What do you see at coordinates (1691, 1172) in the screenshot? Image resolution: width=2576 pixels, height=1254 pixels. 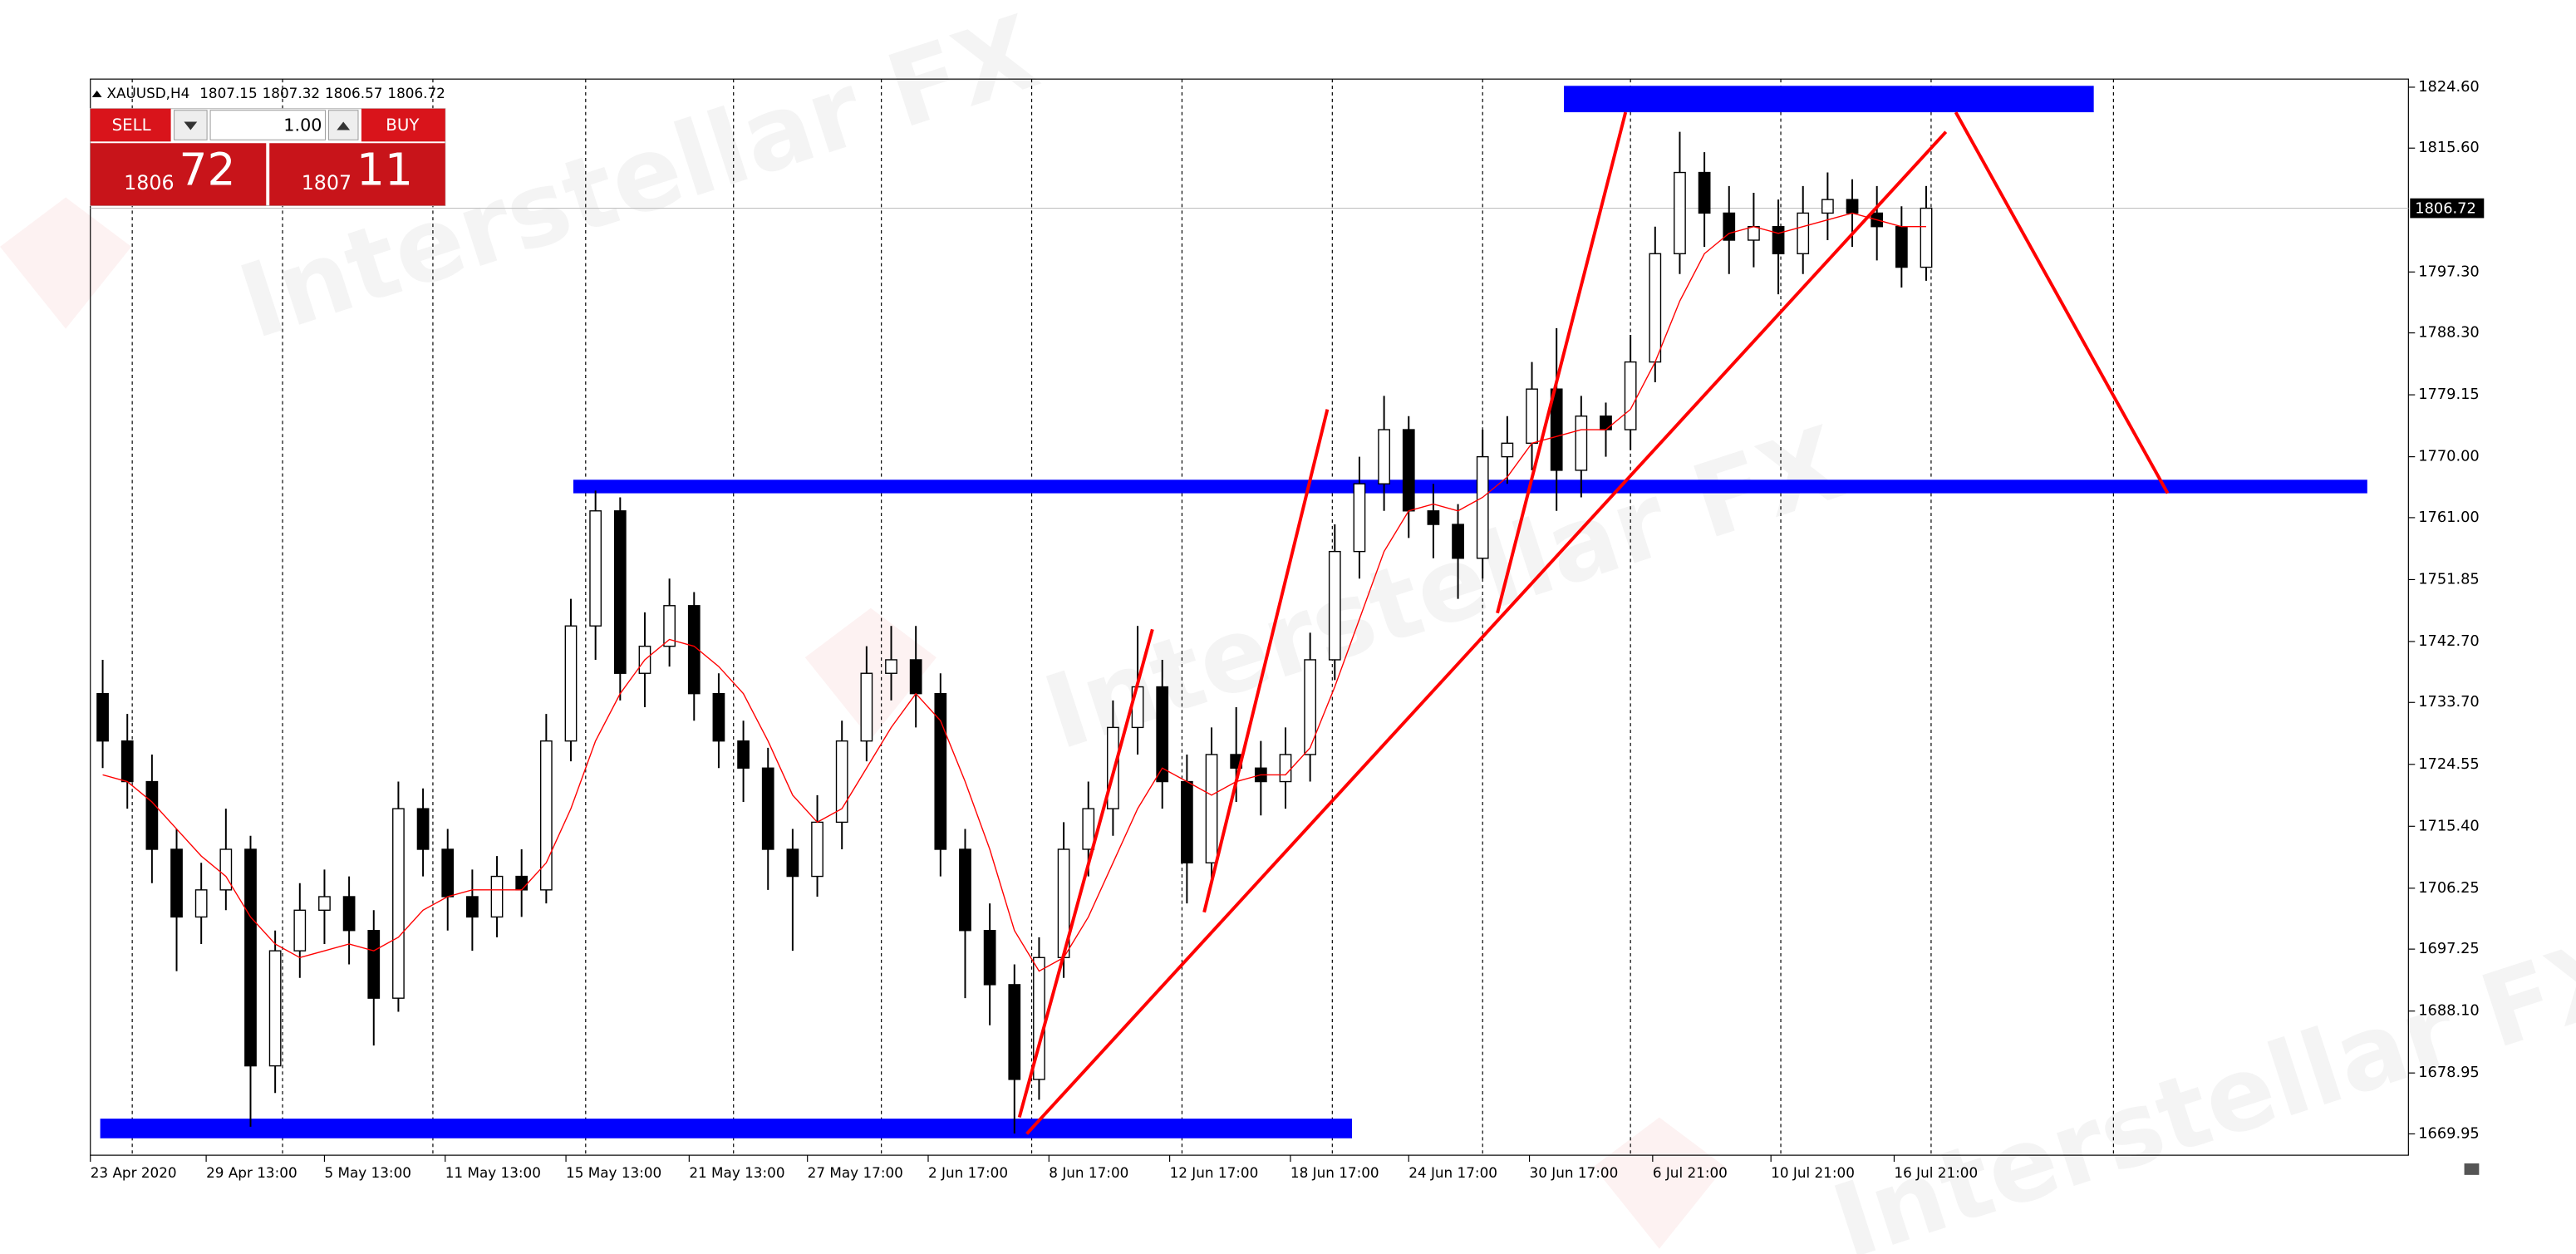 I see `x-tick-label: 6 Jul 21:00` at bounding box center [1691, 1172].